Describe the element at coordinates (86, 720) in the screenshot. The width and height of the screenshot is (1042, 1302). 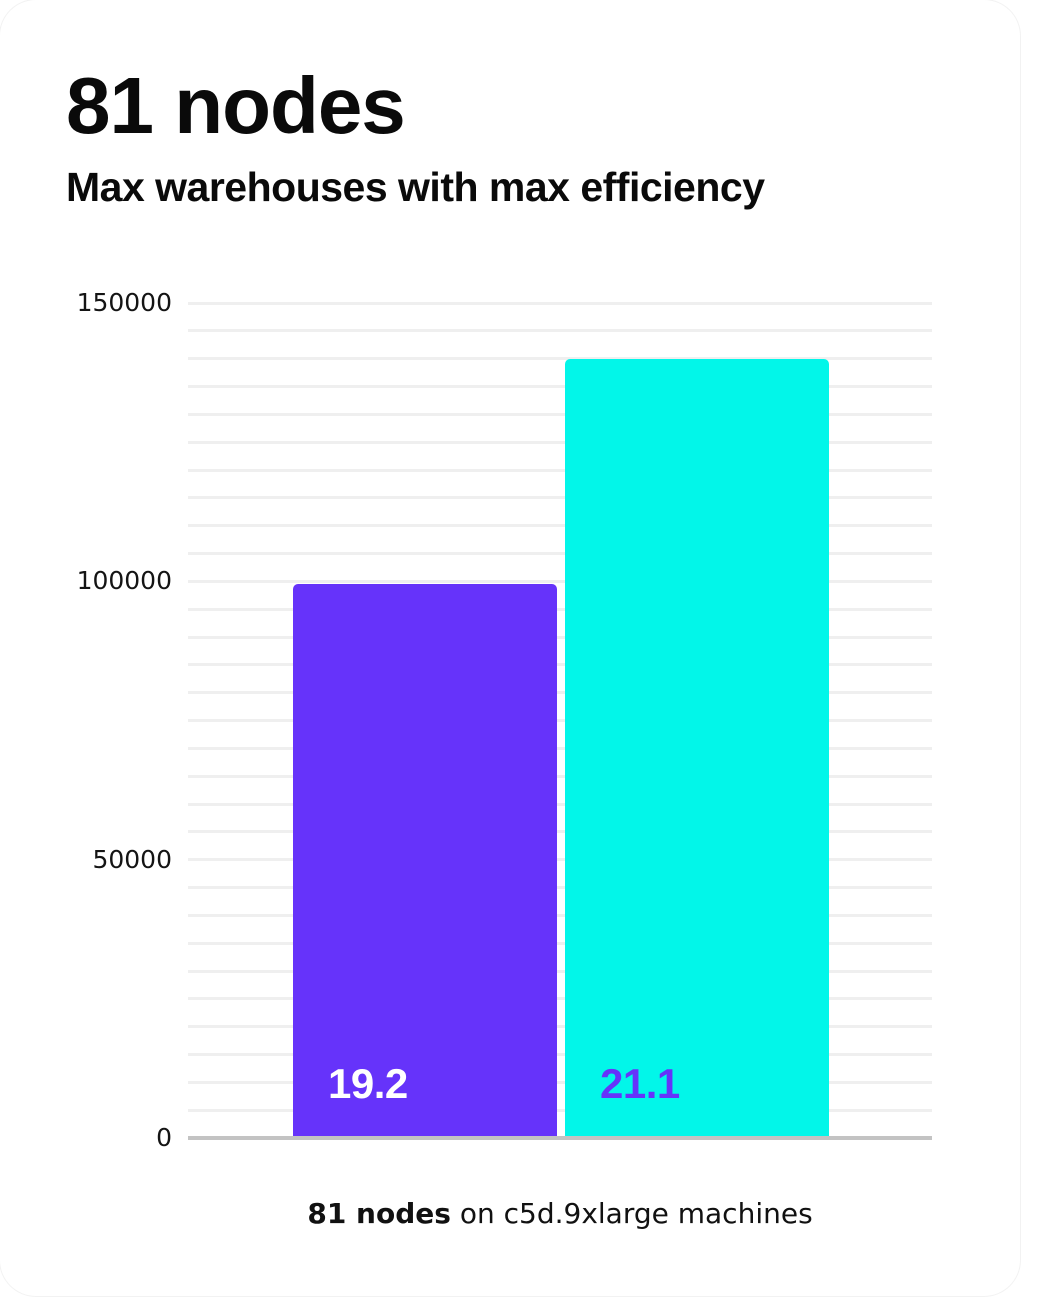
I see `y-axis-labels: 0 50000 100000 150000` at that location.